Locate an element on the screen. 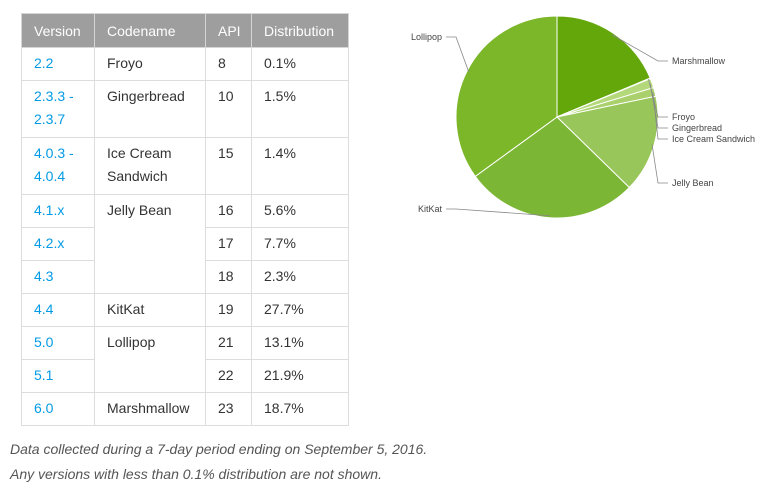  distribution-text: 2.3% is located at coordinates (280, 276).